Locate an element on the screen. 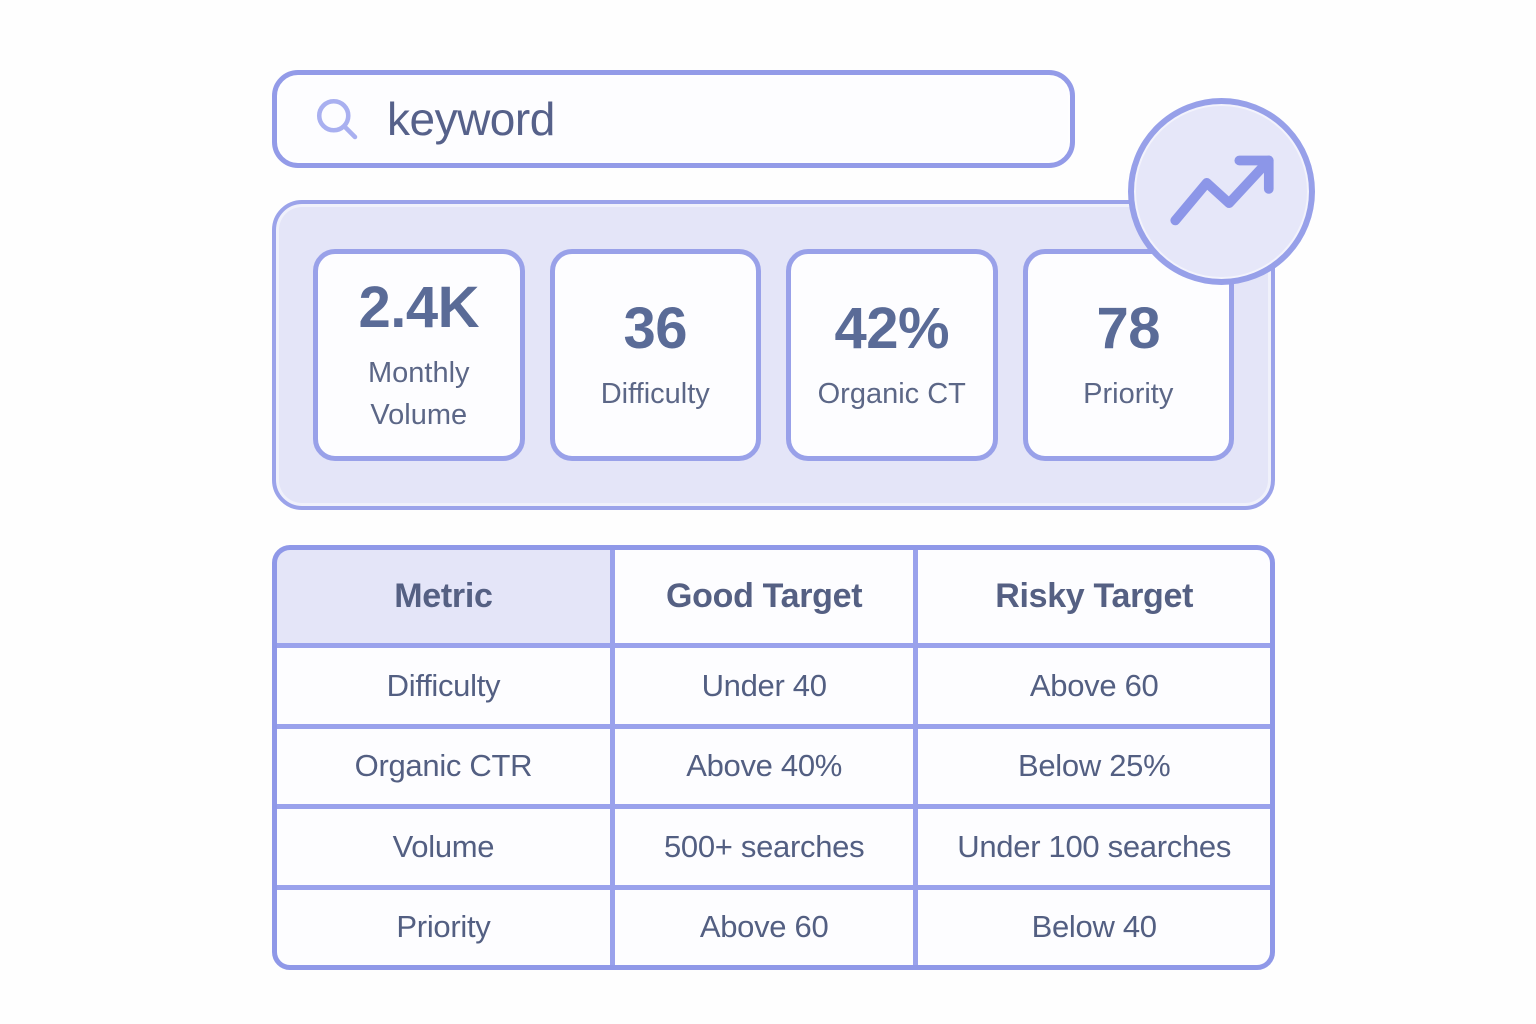 Image resolution: width=1536 pixels, height=1024 pixels. search-bar is located at coordinates (673, 119).